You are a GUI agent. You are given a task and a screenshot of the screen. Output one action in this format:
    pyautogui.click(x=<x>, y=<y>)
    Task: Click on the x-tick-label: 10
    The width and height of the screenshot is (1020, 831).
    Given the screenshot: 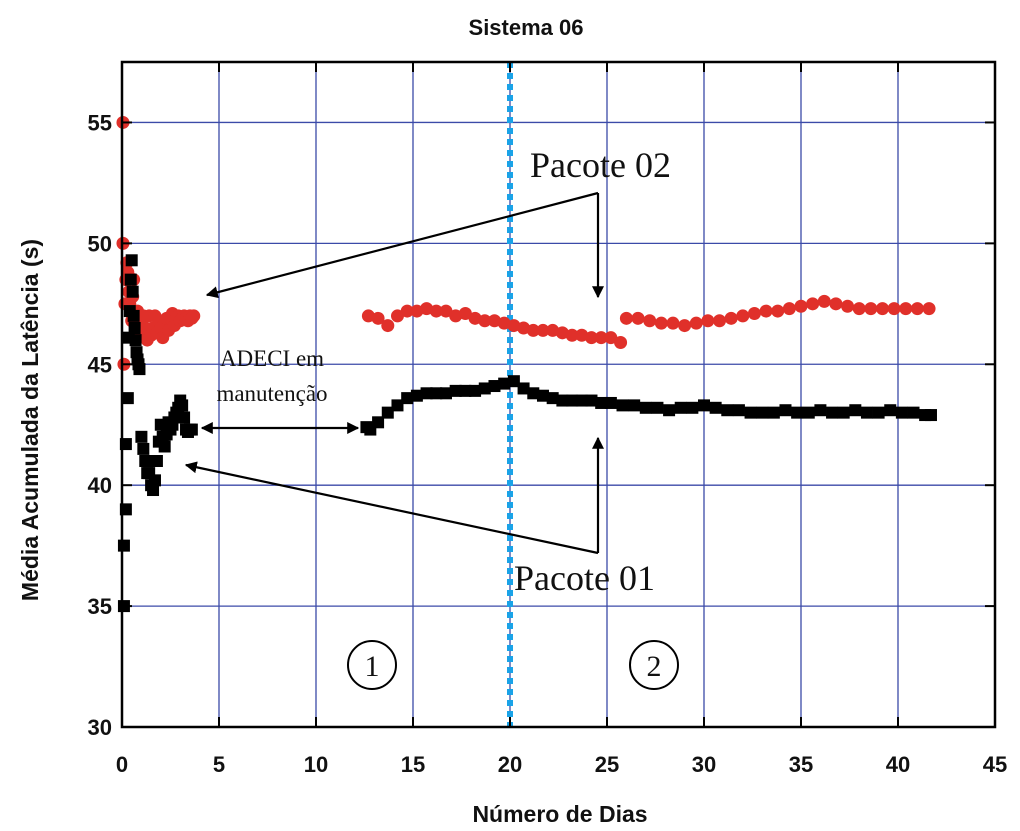 What is the action you would take?
    pyautogui.click(x=316, y=764)
    